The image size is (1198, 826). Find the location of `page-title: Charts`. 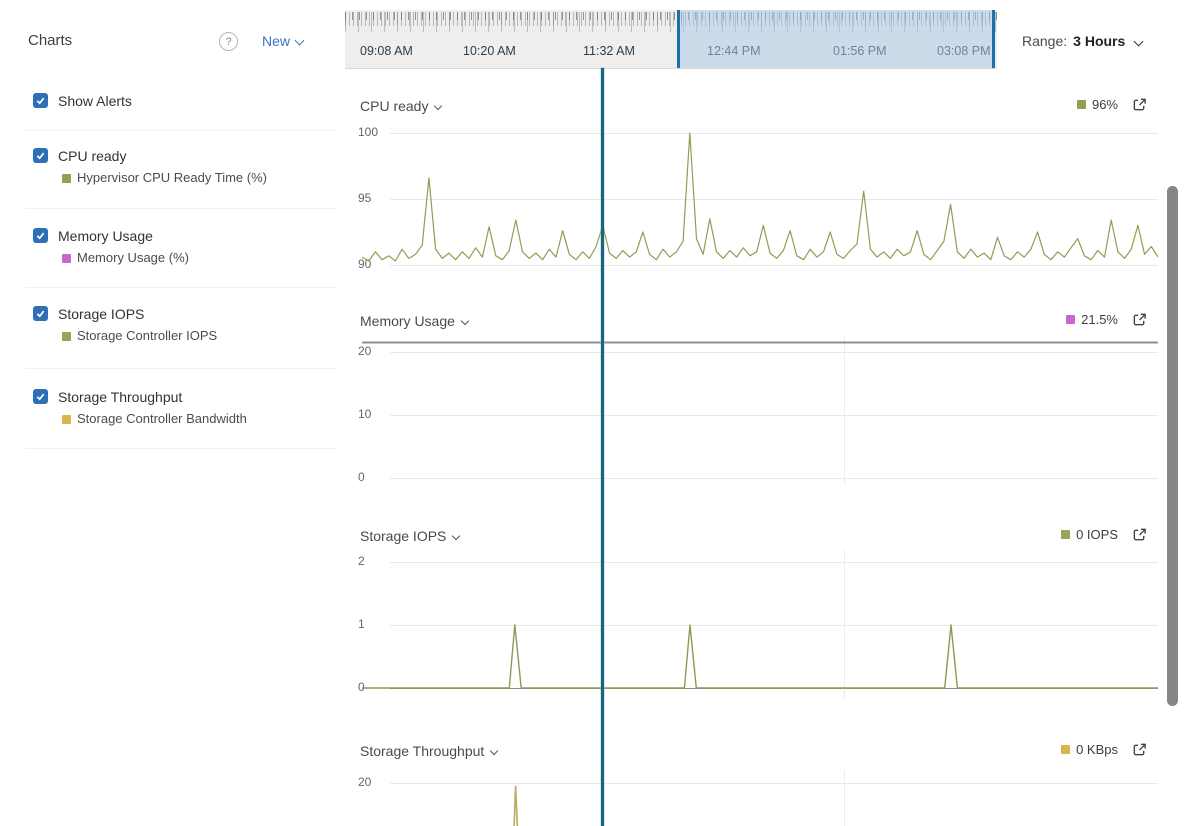

page-title: Charts is located at coordinates (50, 40).